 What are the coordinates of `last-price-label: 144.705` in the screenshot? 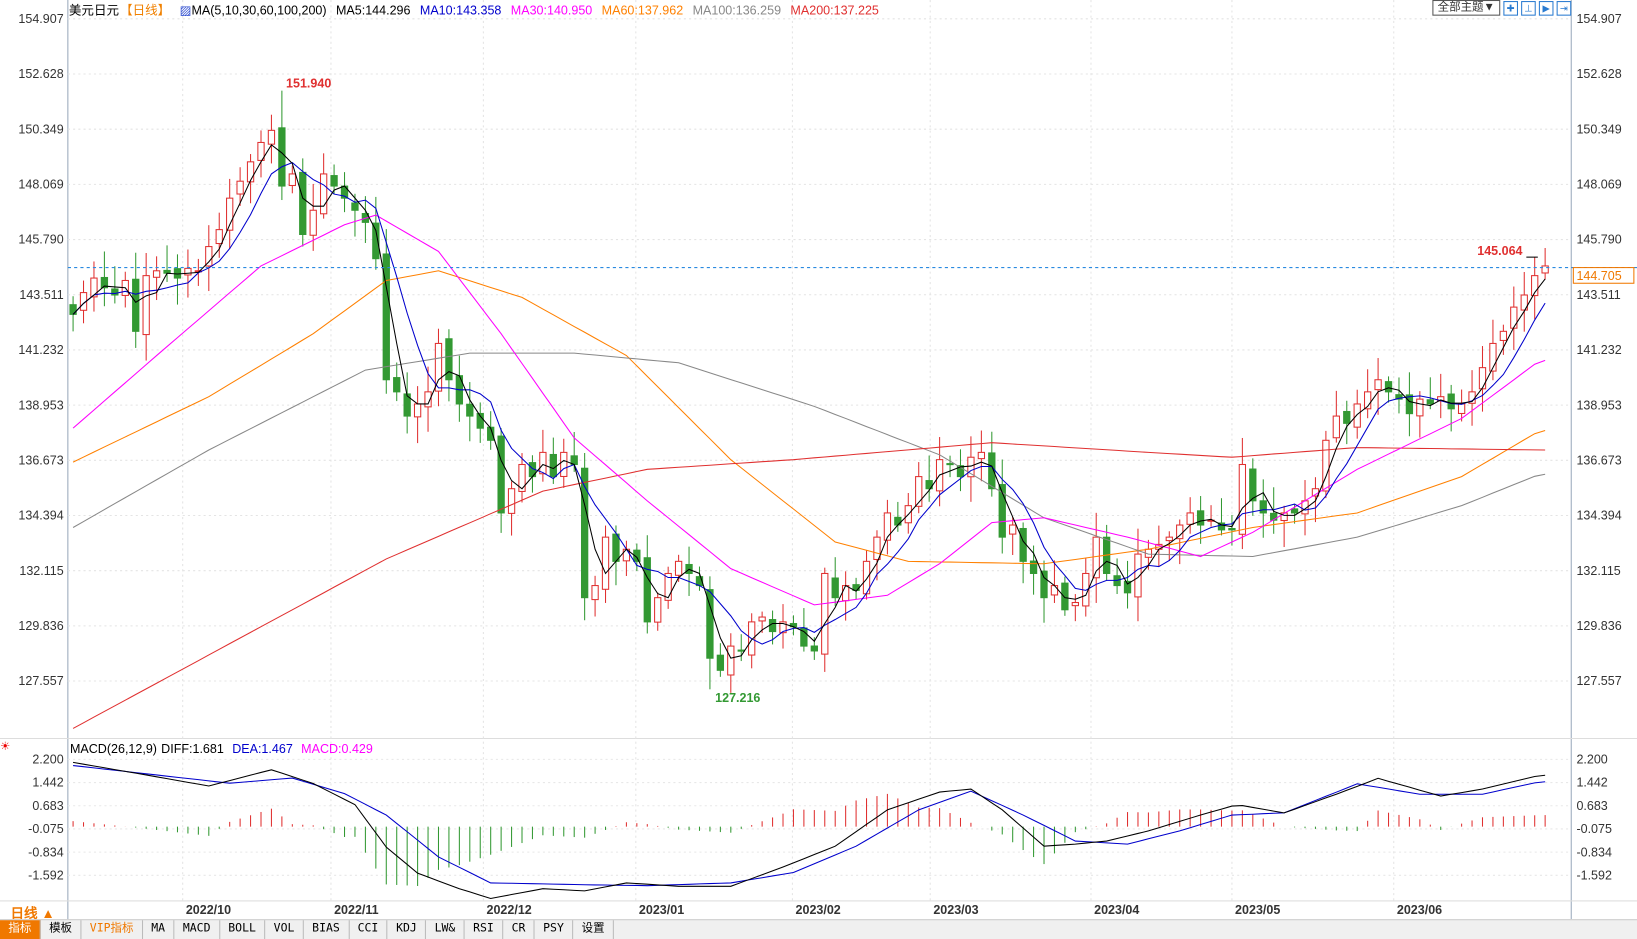 It's located at (1598, 276).